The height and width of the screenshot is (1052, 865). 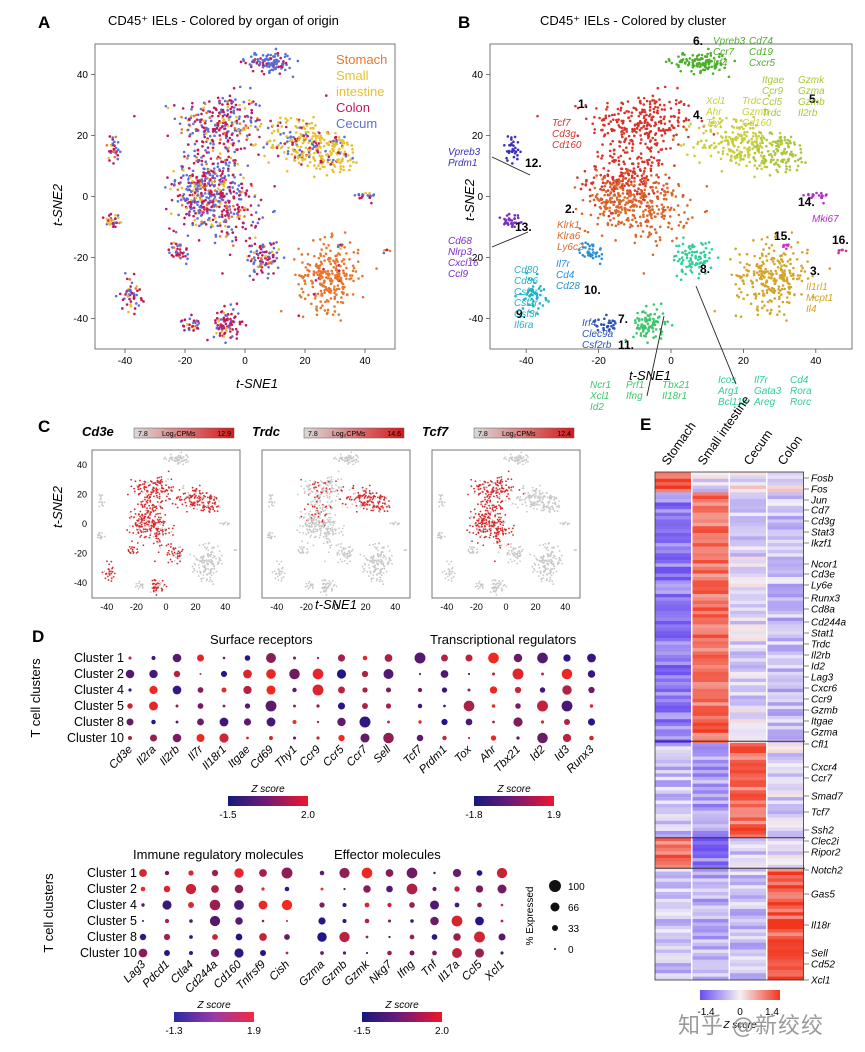 What do you see at coordinates (352, 75) in the screenshot?
I see `panel-a-legend-entry: Small` at bounding box center [352, 75].